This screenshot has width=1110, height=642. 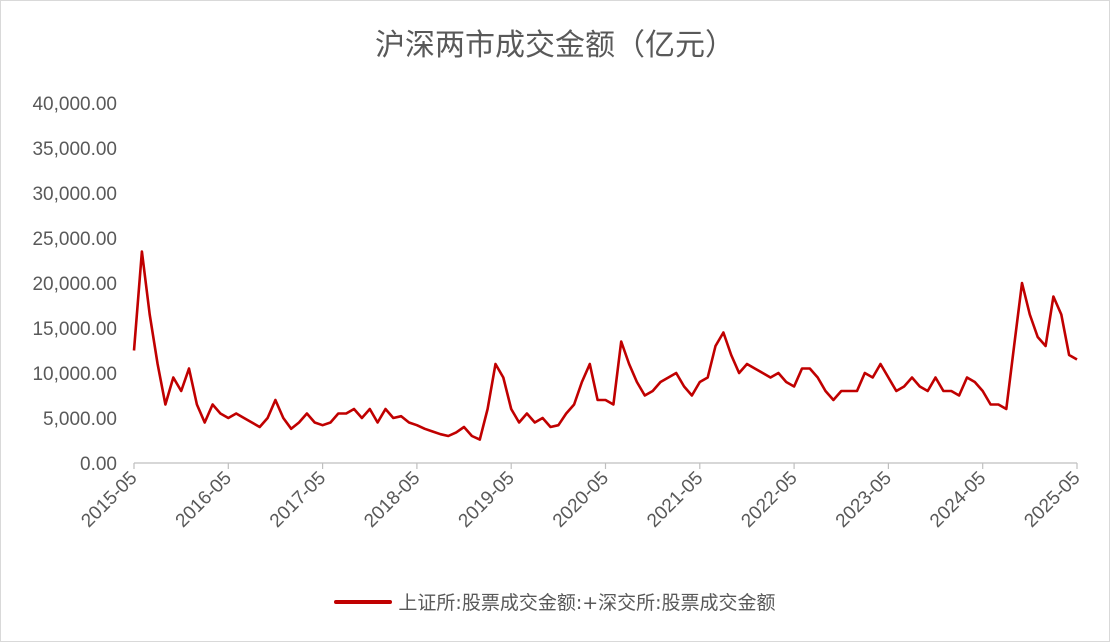 What do you see at coordinates (363, 601) in the screenshot?
I see `legend-swatch` at bounding box center [363, 601].